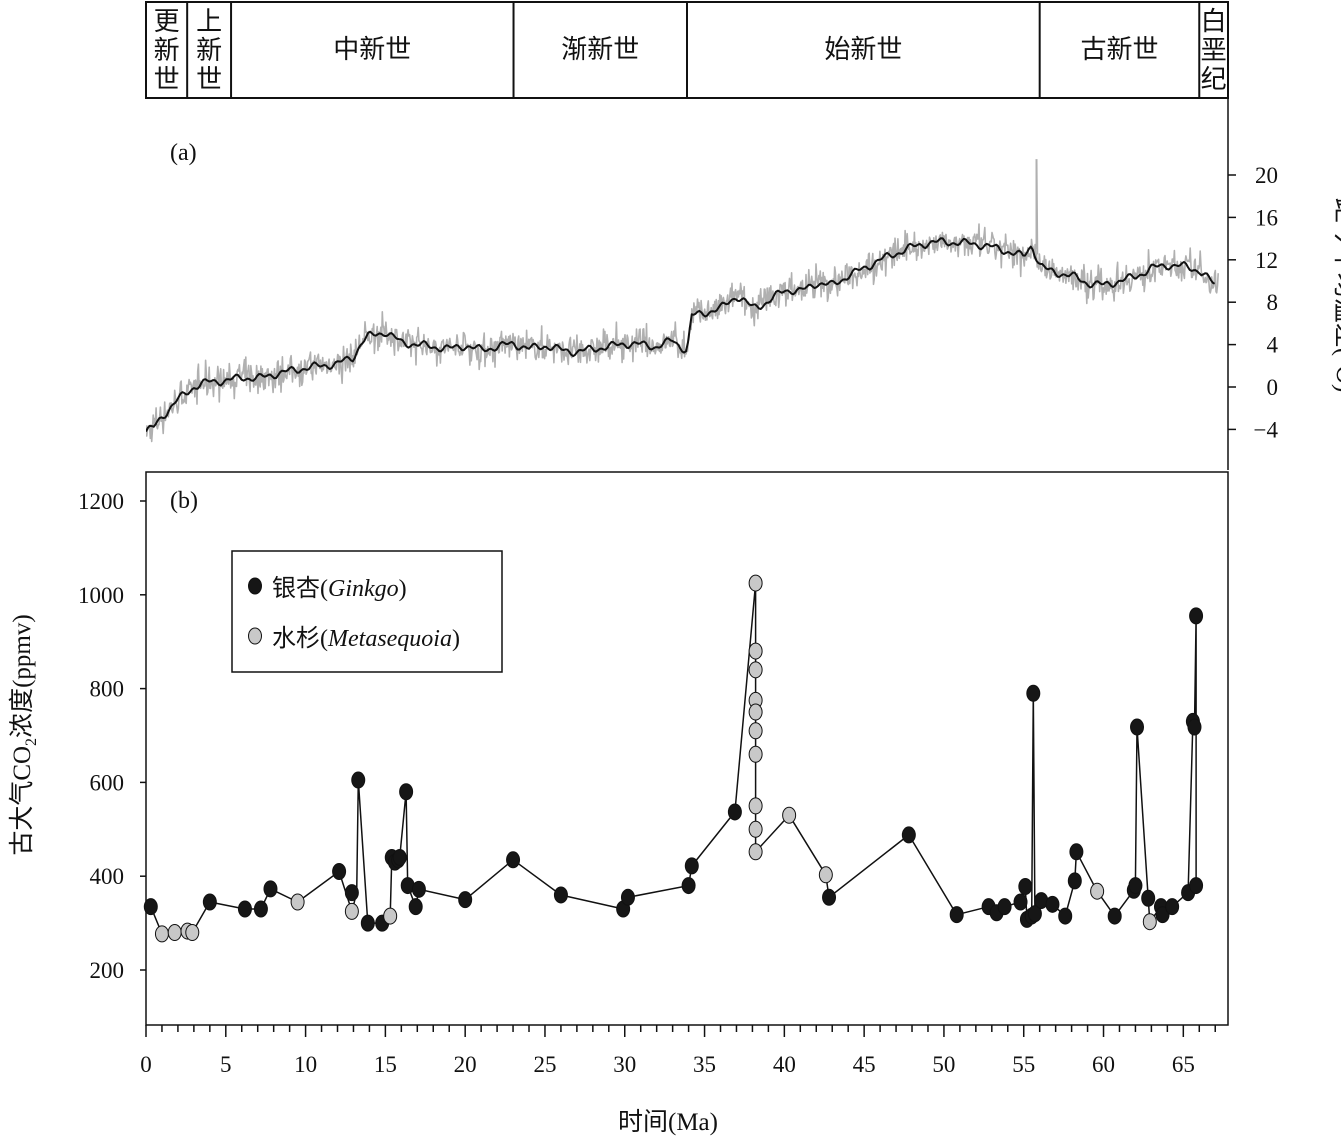  Describe the element at coordinates (1103, 1064) in the screenshot. I see `time-tick-label: 60` at that location.